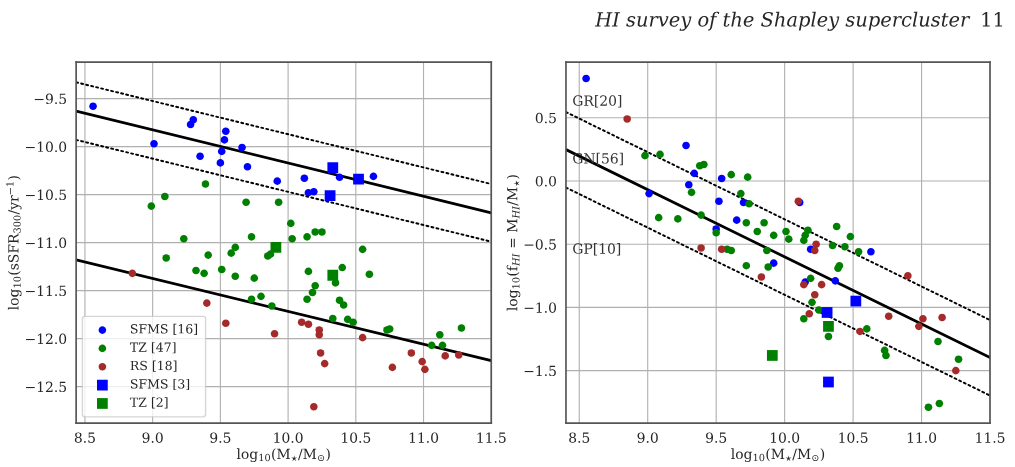  I want to click on y-tick-label: 0.0, so click(546, 181).